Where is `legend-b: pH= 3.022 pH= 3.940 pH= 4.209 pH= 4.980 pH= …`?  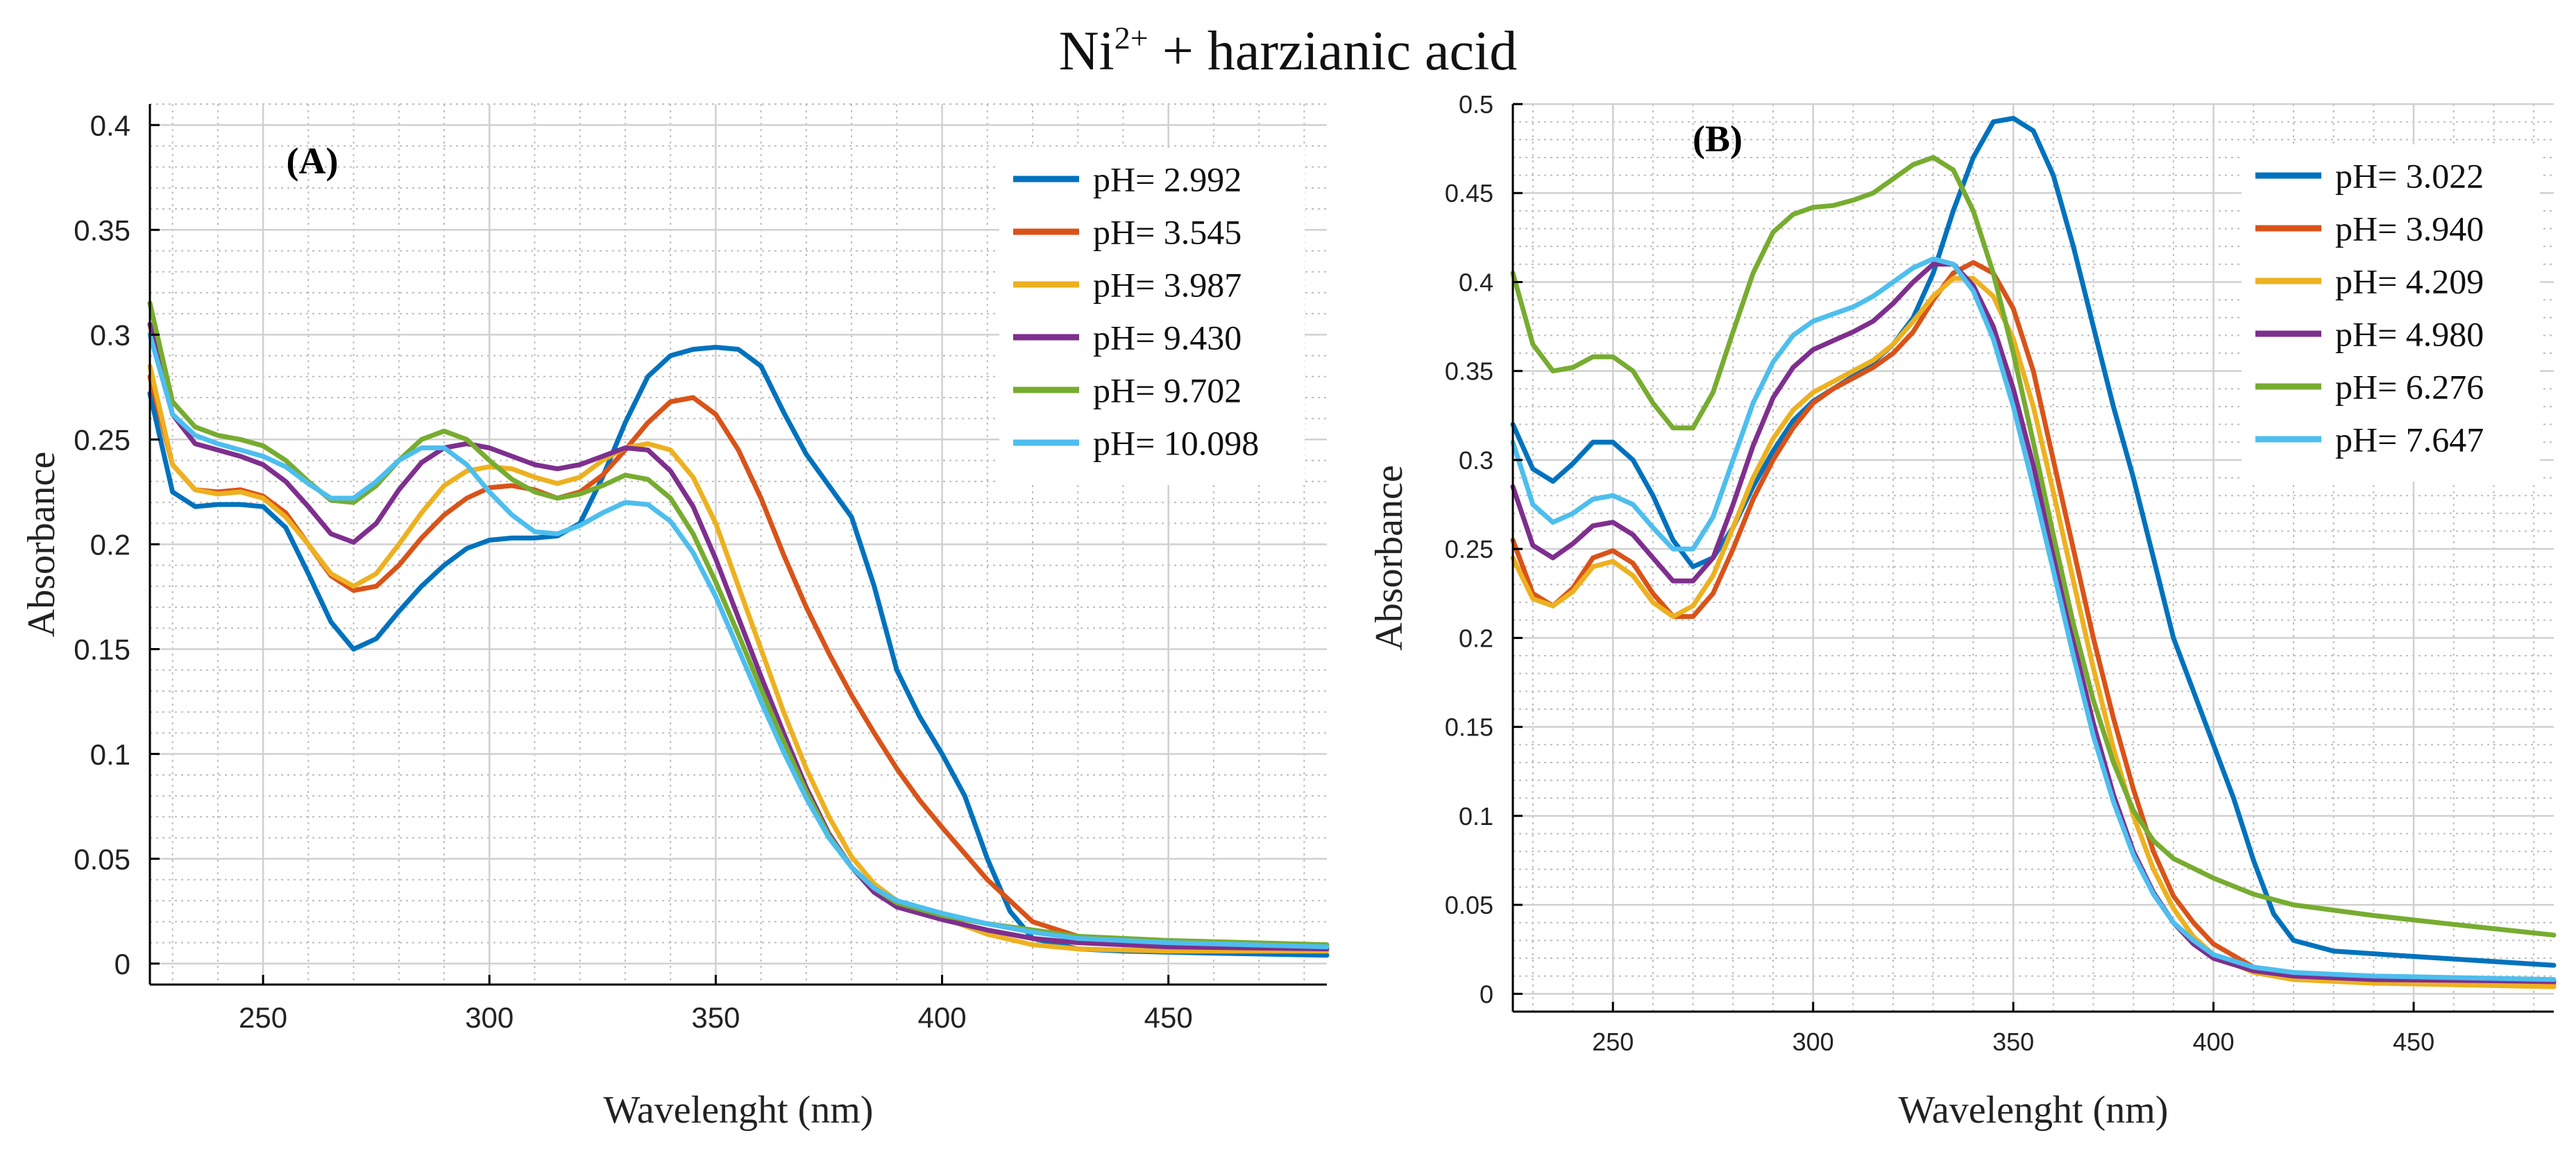 legend-b: pH= 3.022 pH= 3.940 pH= 4.209 pH= 4.980 pH= … is located at coordinates (2391, 313).